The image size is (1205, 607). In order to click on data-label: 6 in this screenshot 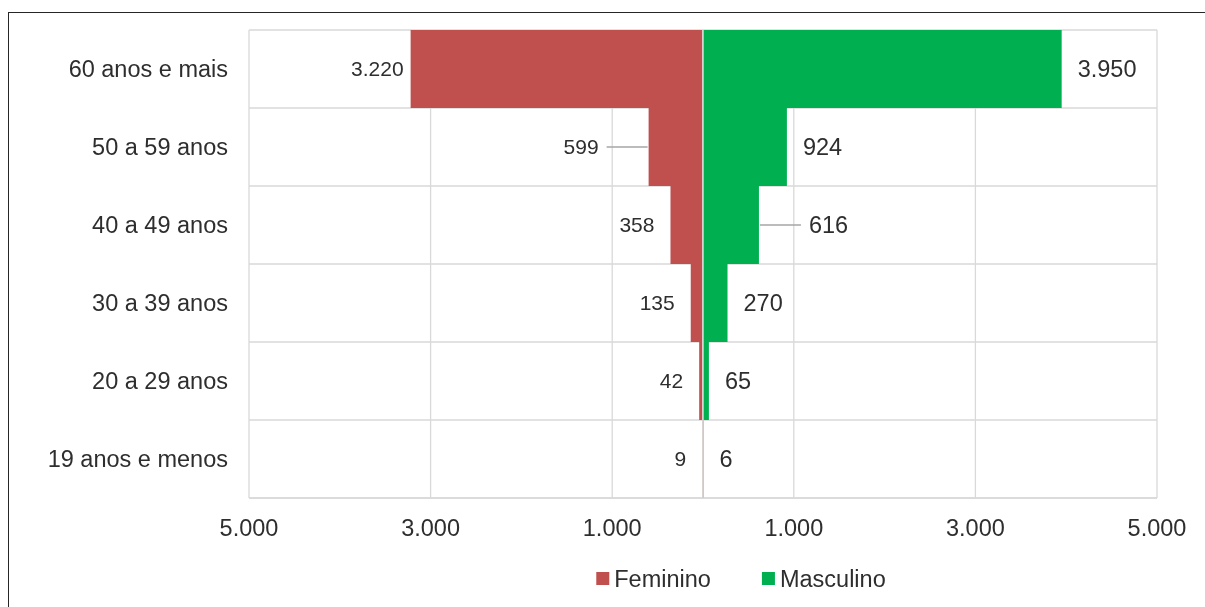, I will do `click(726, 459)`.